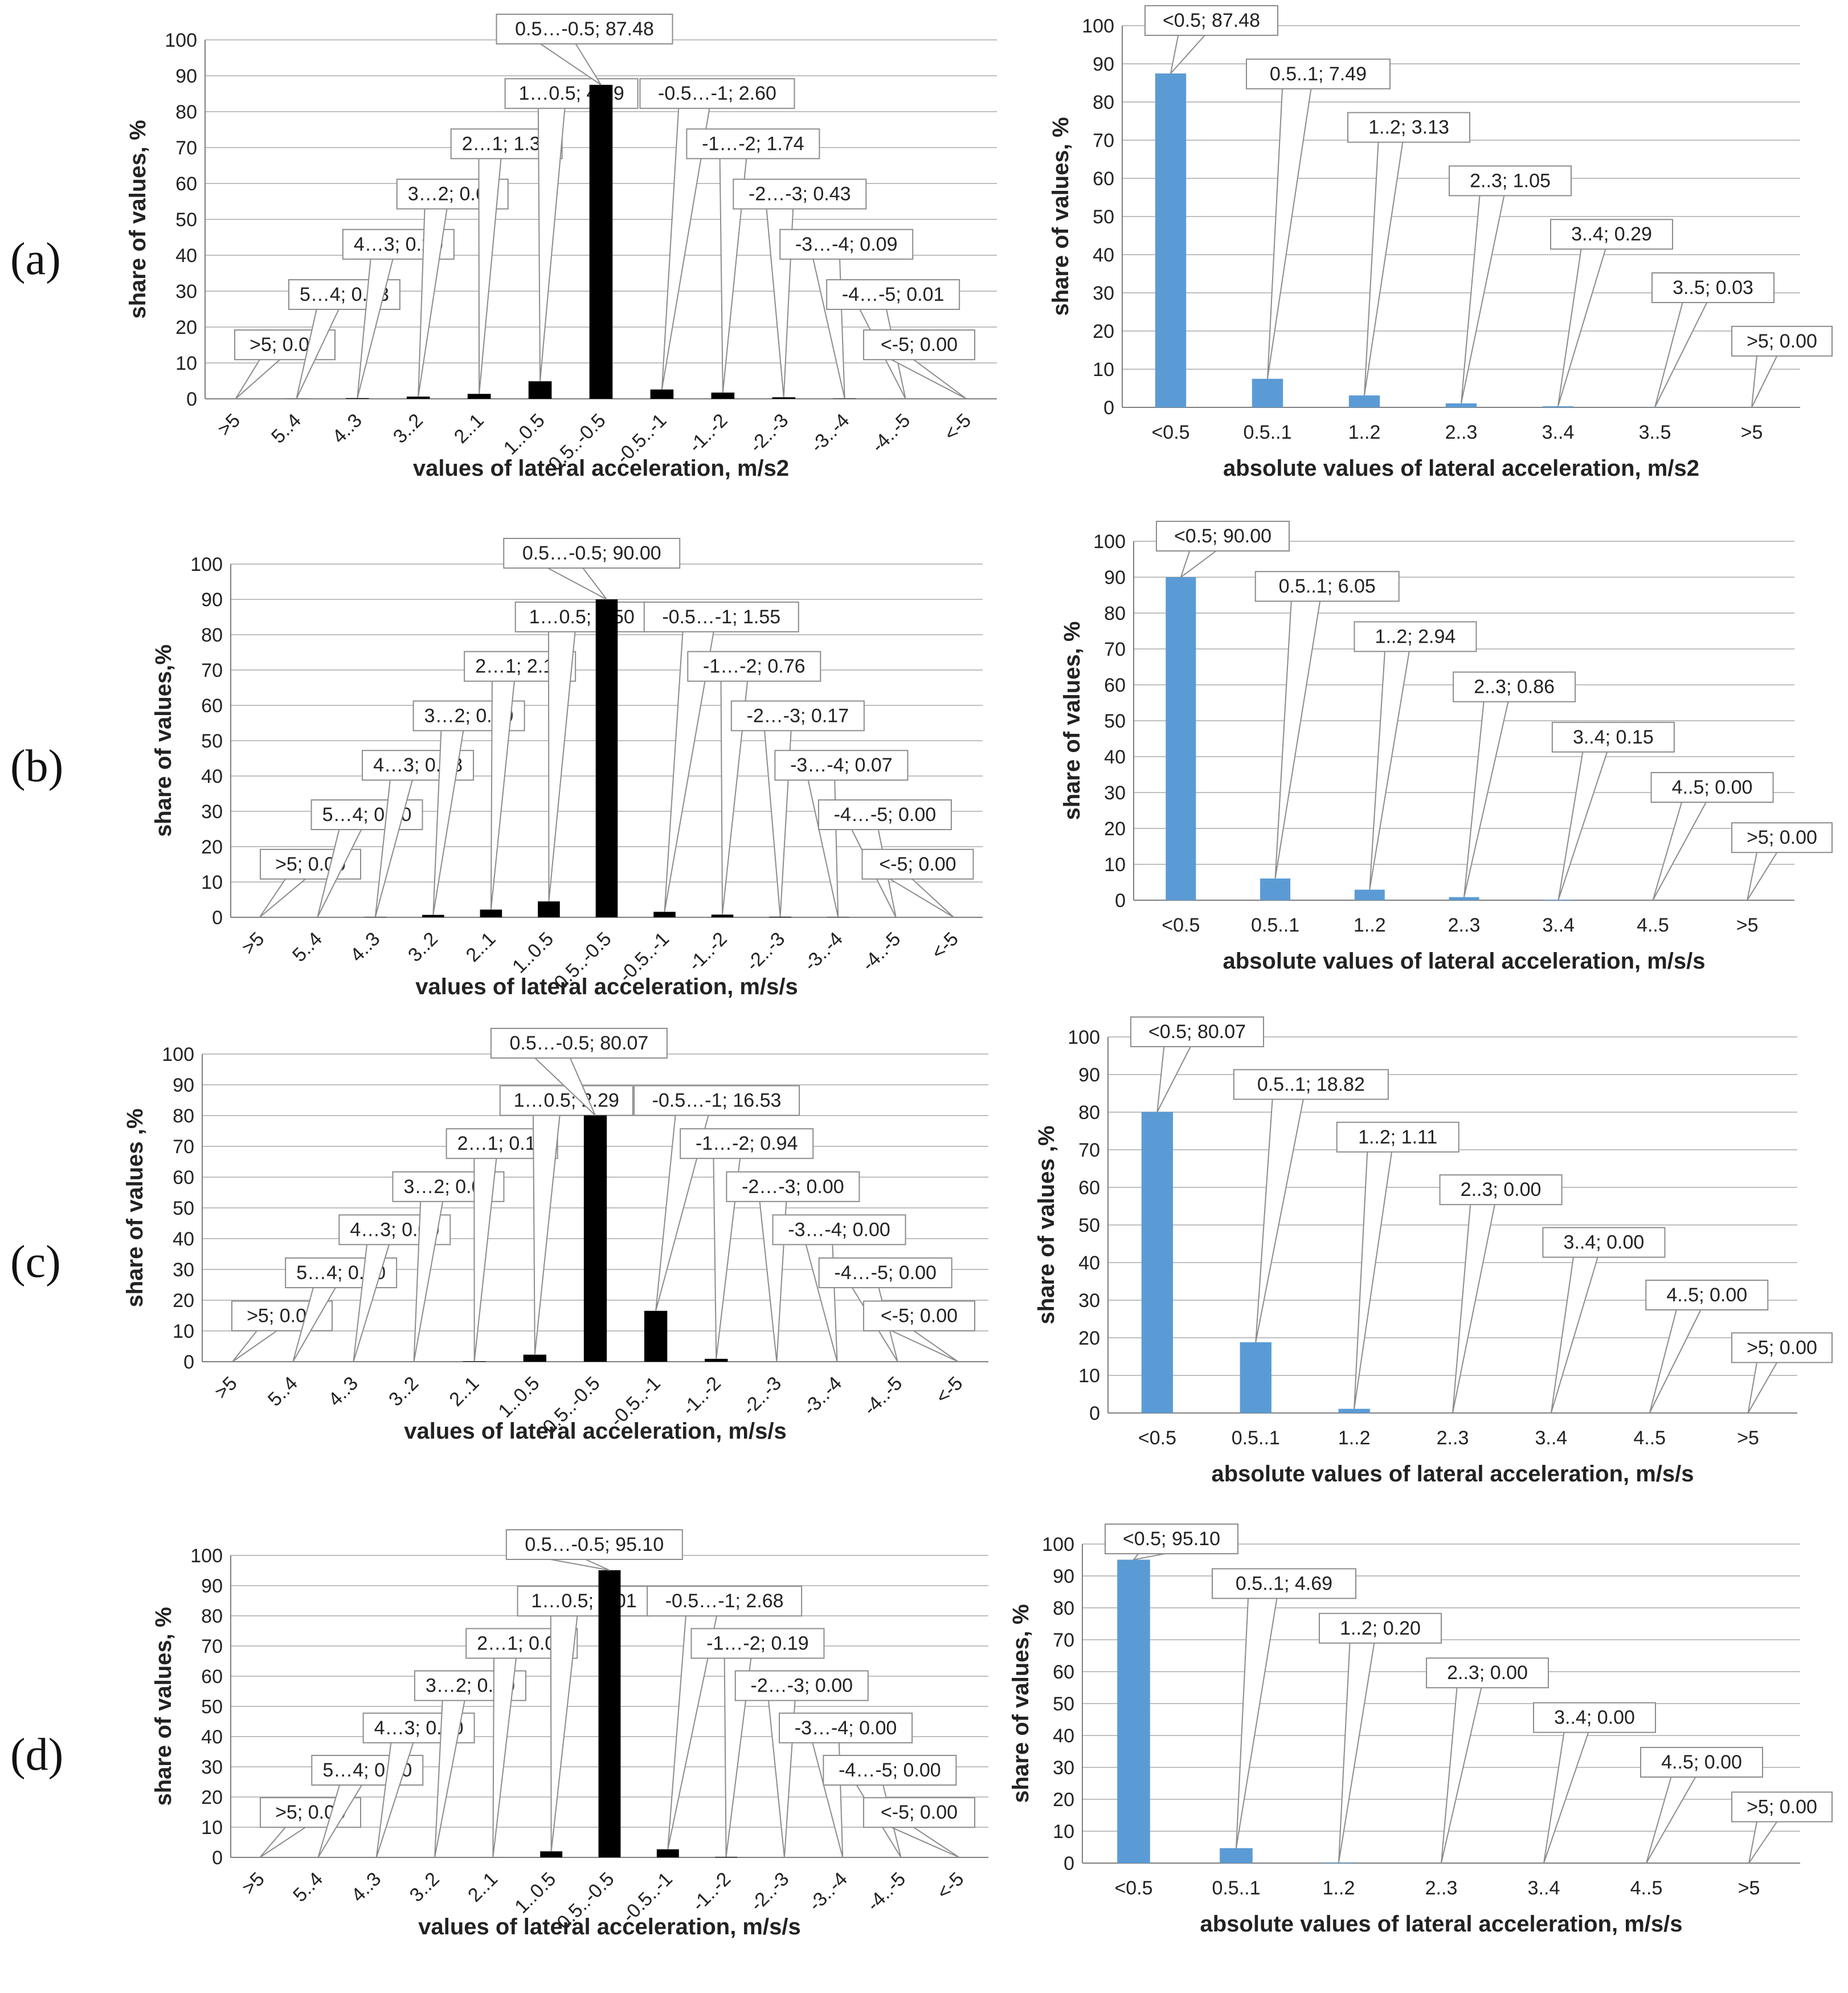 Image resolution: width=1848 pixels, height=1993 pixels. I want to click on y-tick-label: 10, so click(186, 363).